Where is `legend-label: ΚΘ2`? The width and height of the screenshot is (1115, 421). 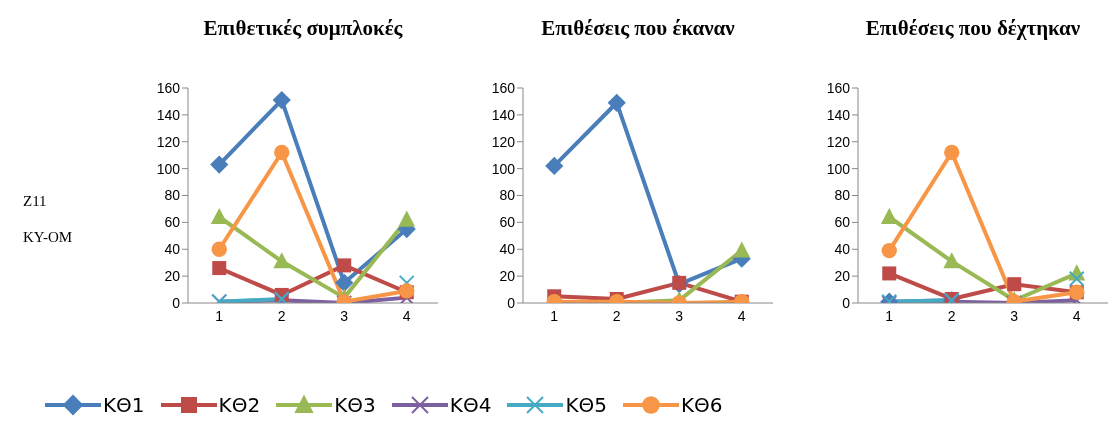
legend-label: ΚΘ2 is located at coordinates (239, 405).